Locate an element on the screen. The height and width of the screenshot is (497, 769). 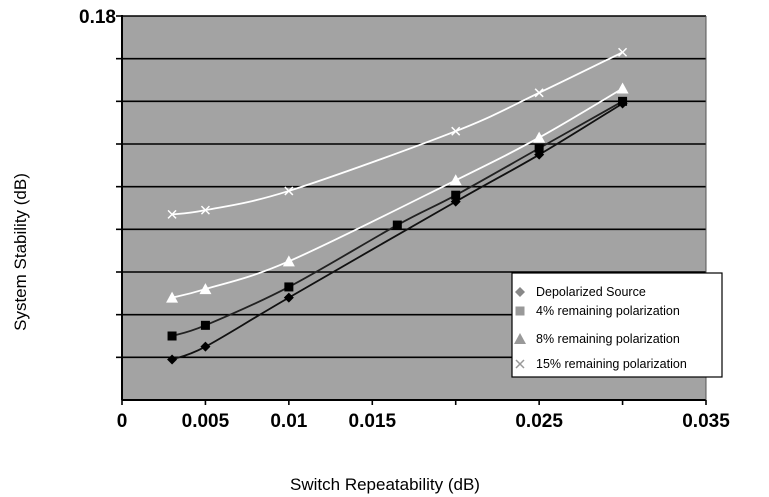
x-tick-label: 0.025 is located at coordinates (539, 421).